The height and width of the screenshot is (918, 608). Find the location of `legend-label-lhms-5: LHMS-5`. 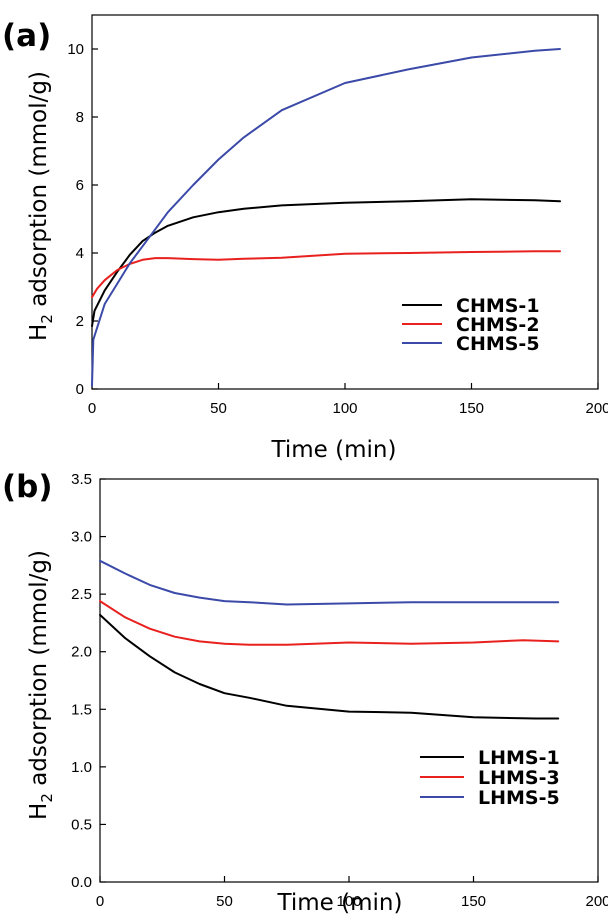

legend-label-lhms-5: LHMS-5 is located at coordinates (519, 798).